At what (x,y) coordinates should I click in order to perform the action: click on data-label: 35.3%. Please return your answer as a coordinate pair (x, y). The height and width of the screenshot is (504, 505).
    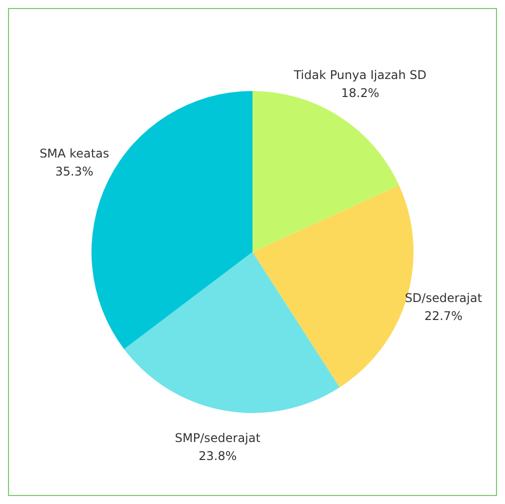
    Looking at the image, I should click on (74, 171).